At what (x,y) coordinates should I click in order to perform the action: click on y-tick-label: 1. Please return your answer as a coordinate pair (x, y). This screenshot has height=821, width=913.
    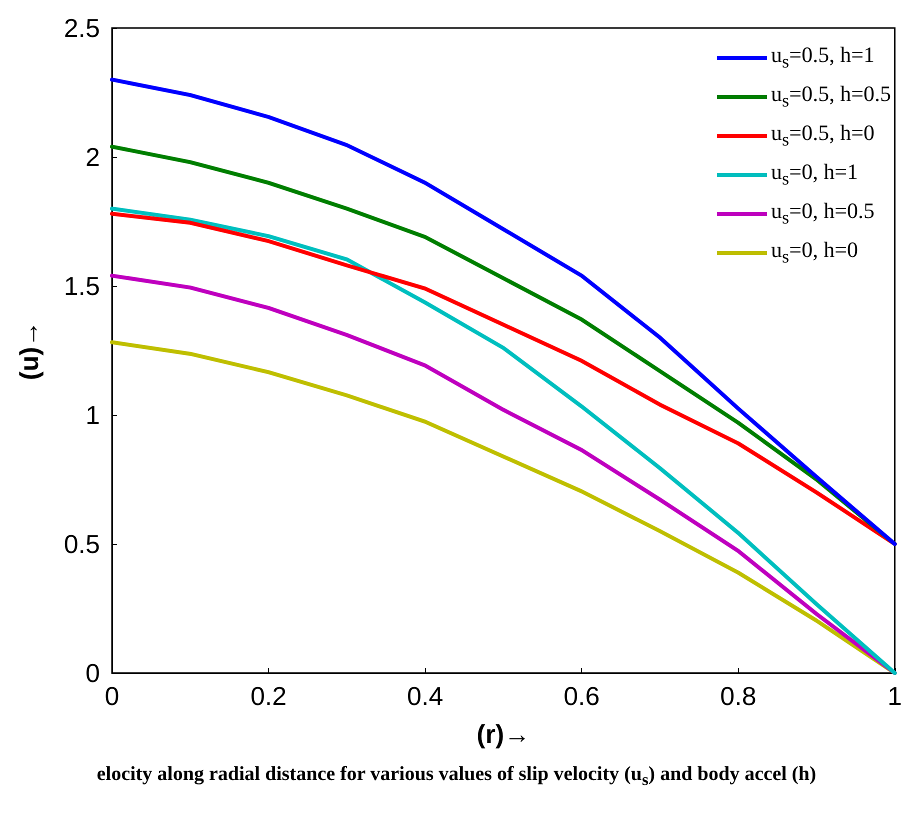
    Looking at the image, I should click on (93, 415).